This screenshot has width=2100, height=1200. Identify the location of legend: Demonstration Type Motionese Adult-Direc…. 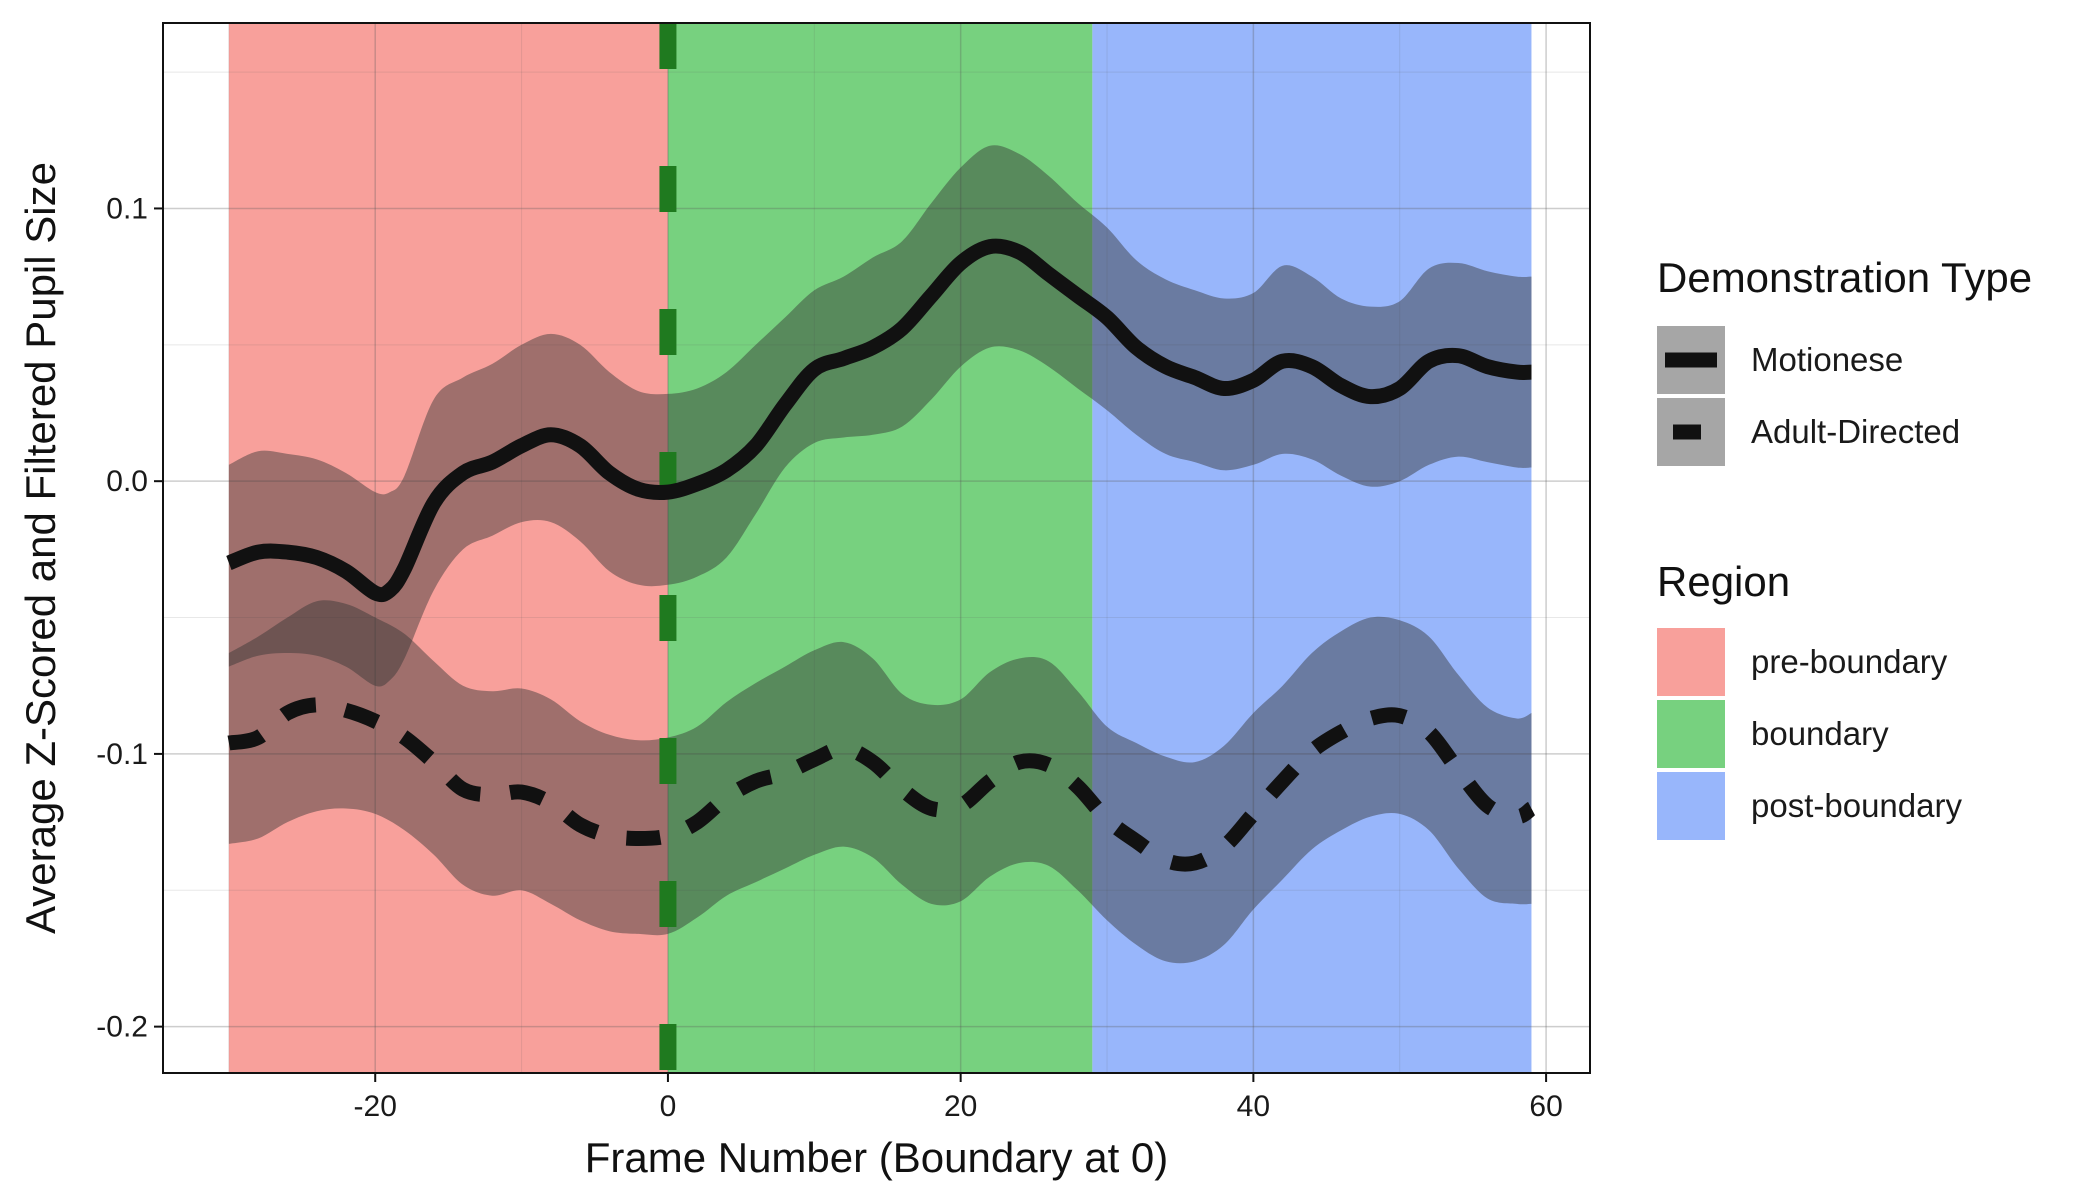
(1844, 547).